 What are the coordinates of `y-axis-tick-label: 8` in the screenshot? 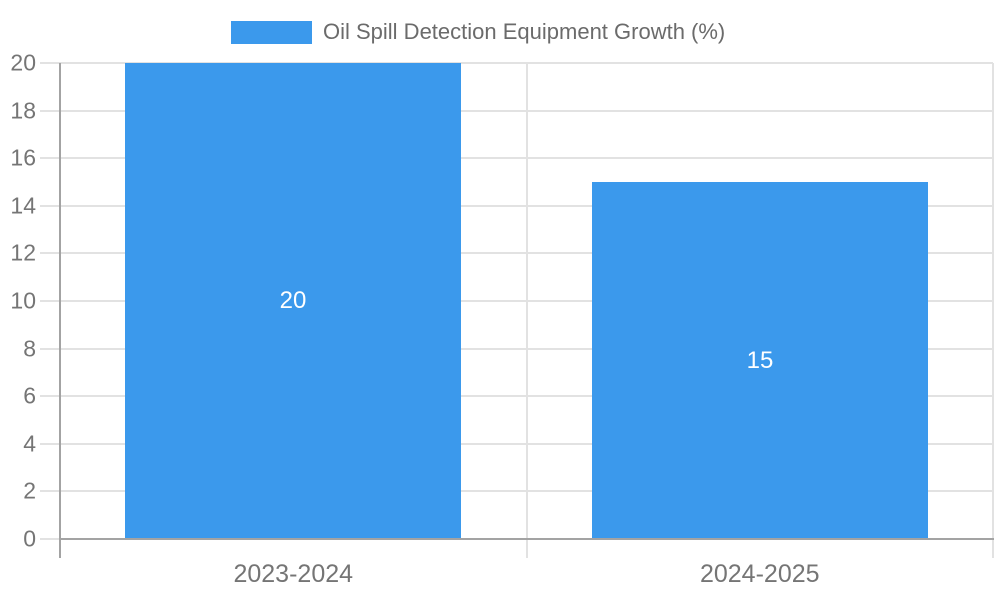 It's located at (29, 348).